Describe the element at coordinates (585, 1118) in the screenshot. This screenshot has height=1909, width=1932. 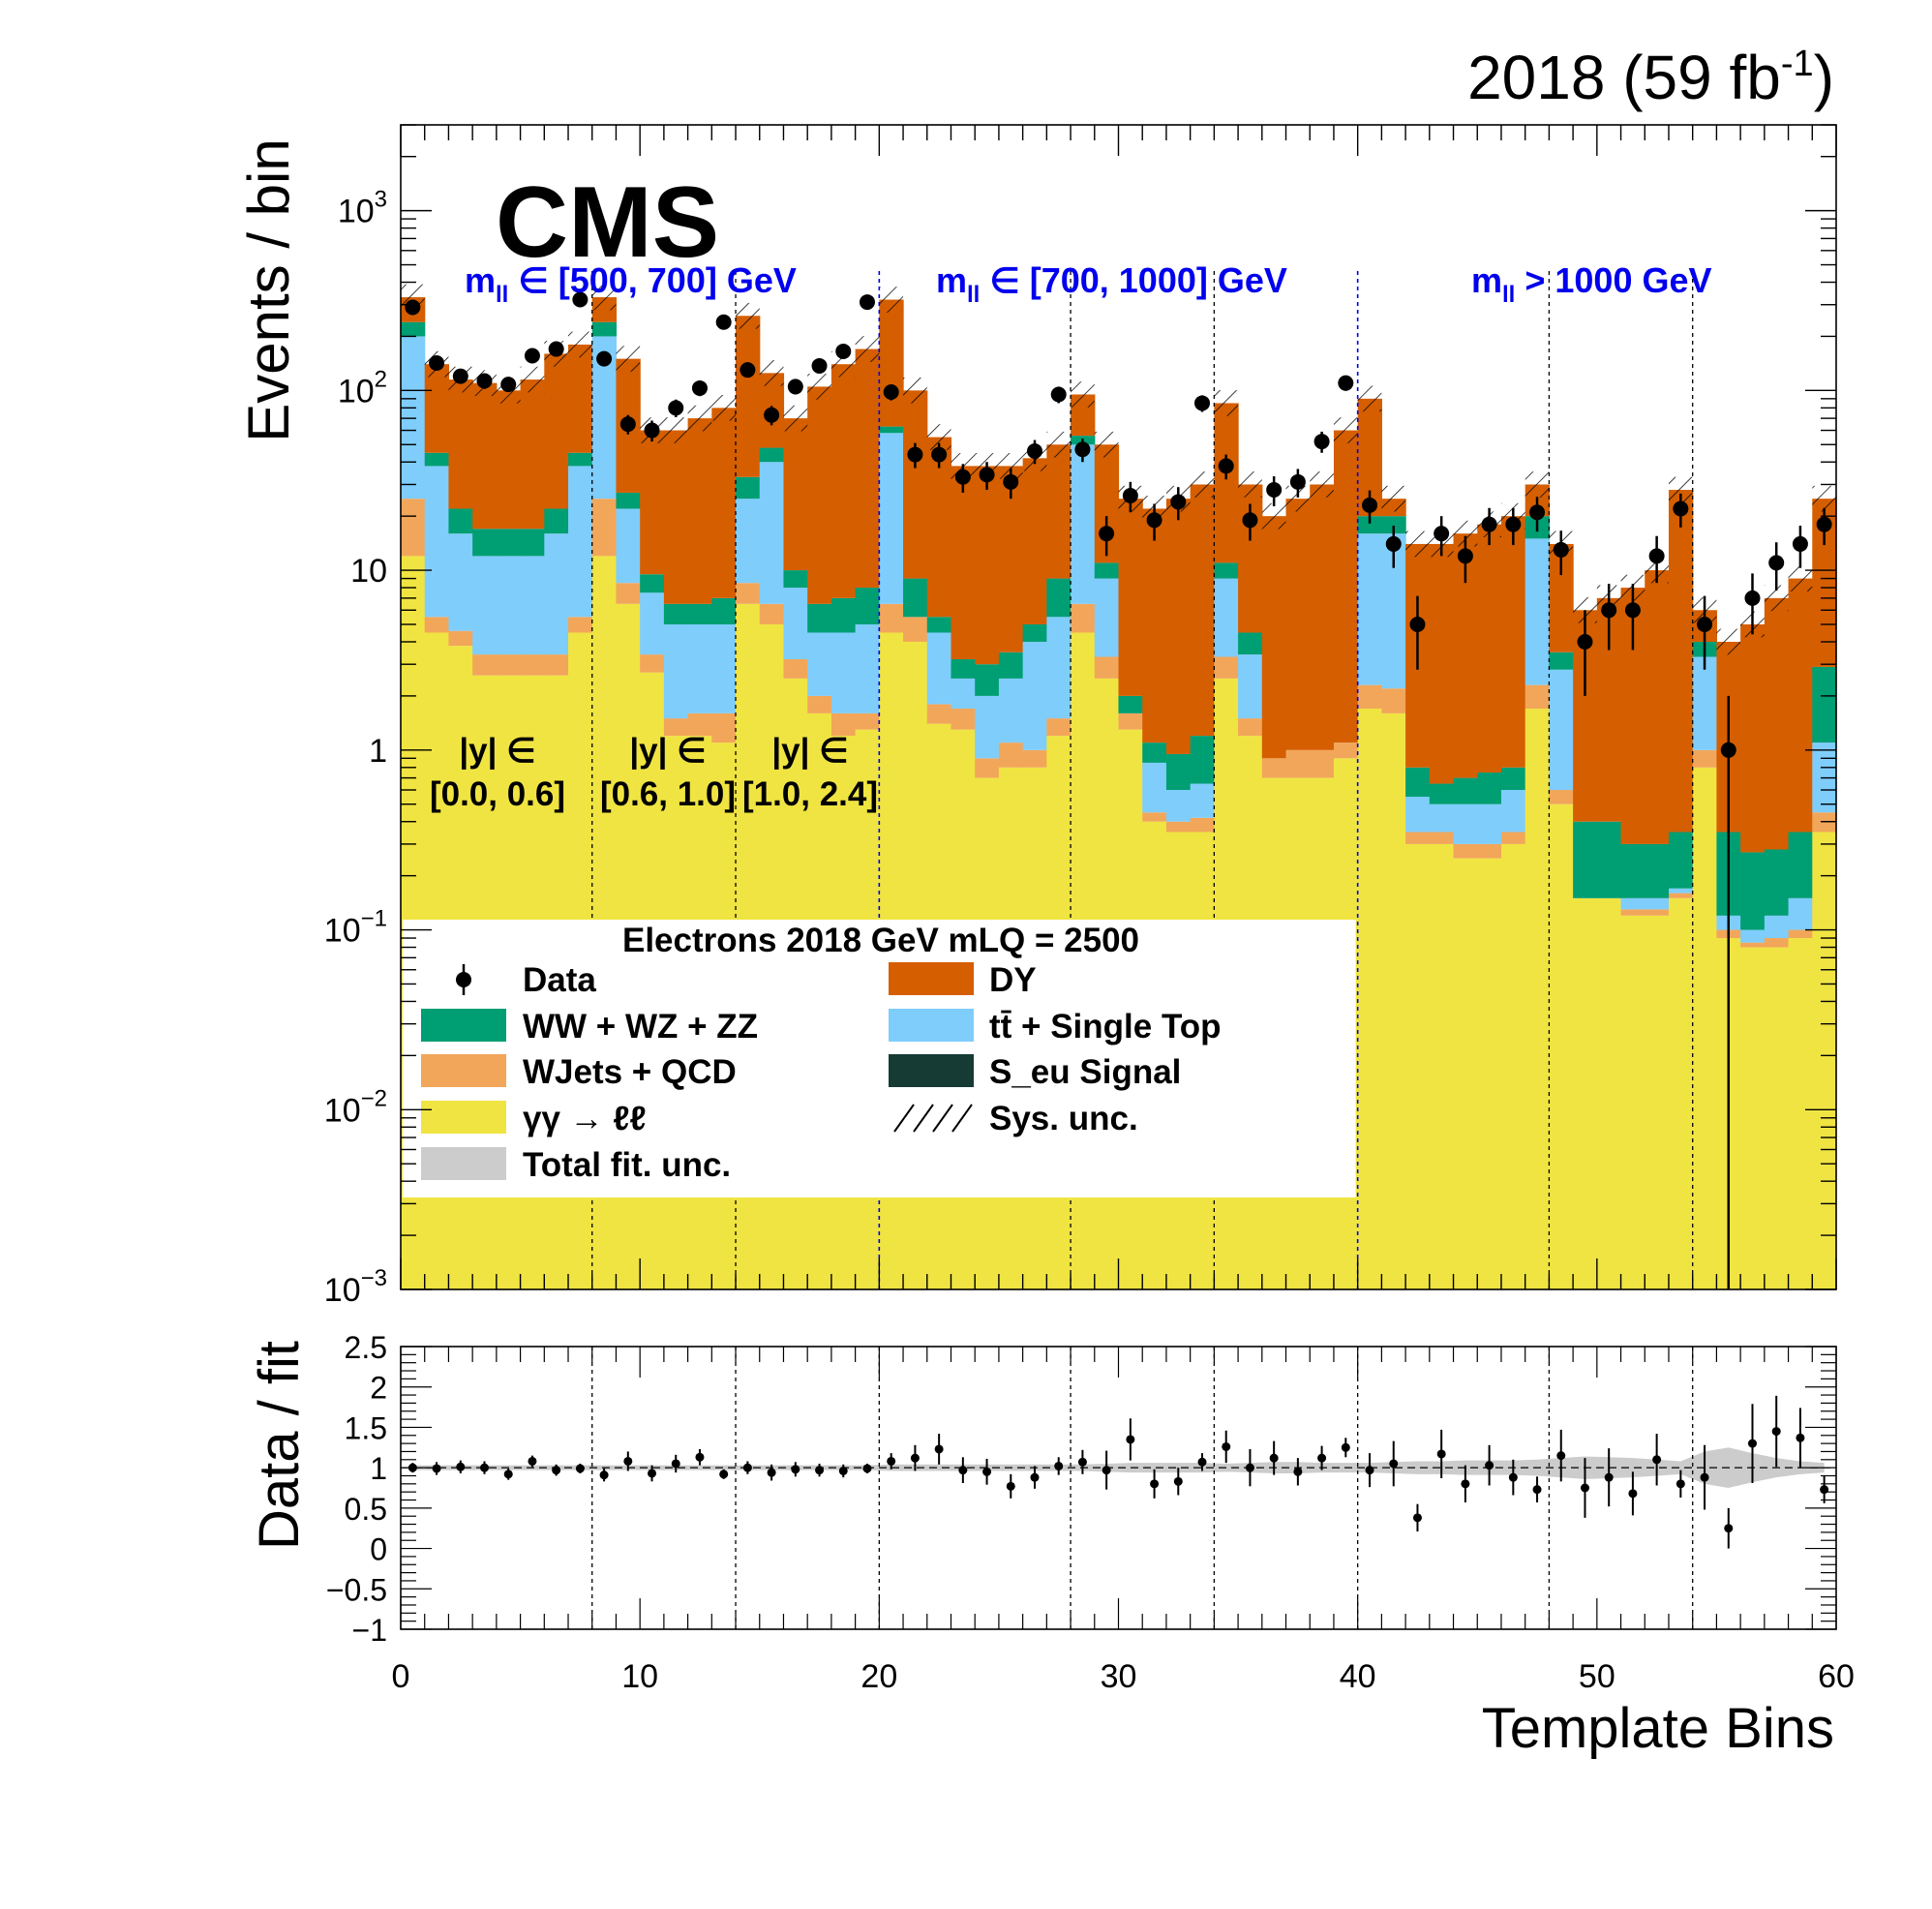
I see `legend-label: γγ → ℓℓ` at that location.